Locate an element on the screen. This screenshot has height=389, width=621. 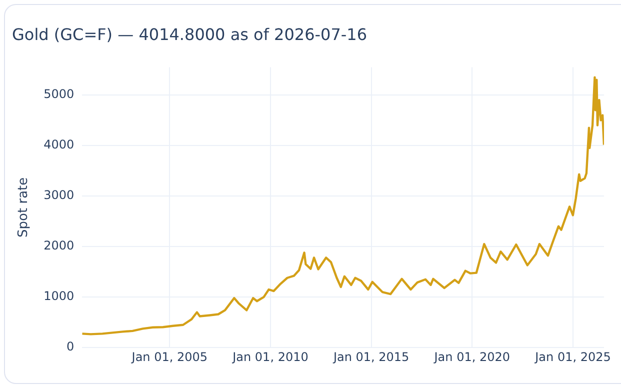
x-tick-label: Jan 01, 2015 is located at coordinates (371, 357).